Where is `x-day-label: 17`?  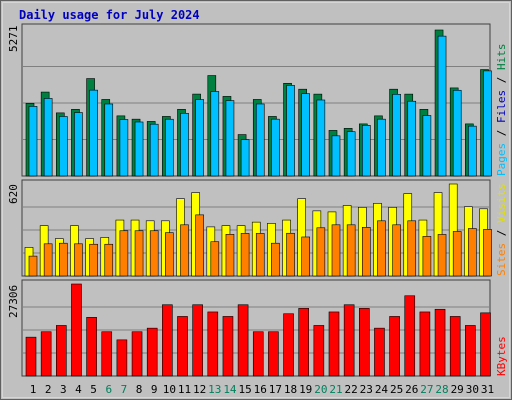
x-day-label: 17 is located at coordinates (275, 389).